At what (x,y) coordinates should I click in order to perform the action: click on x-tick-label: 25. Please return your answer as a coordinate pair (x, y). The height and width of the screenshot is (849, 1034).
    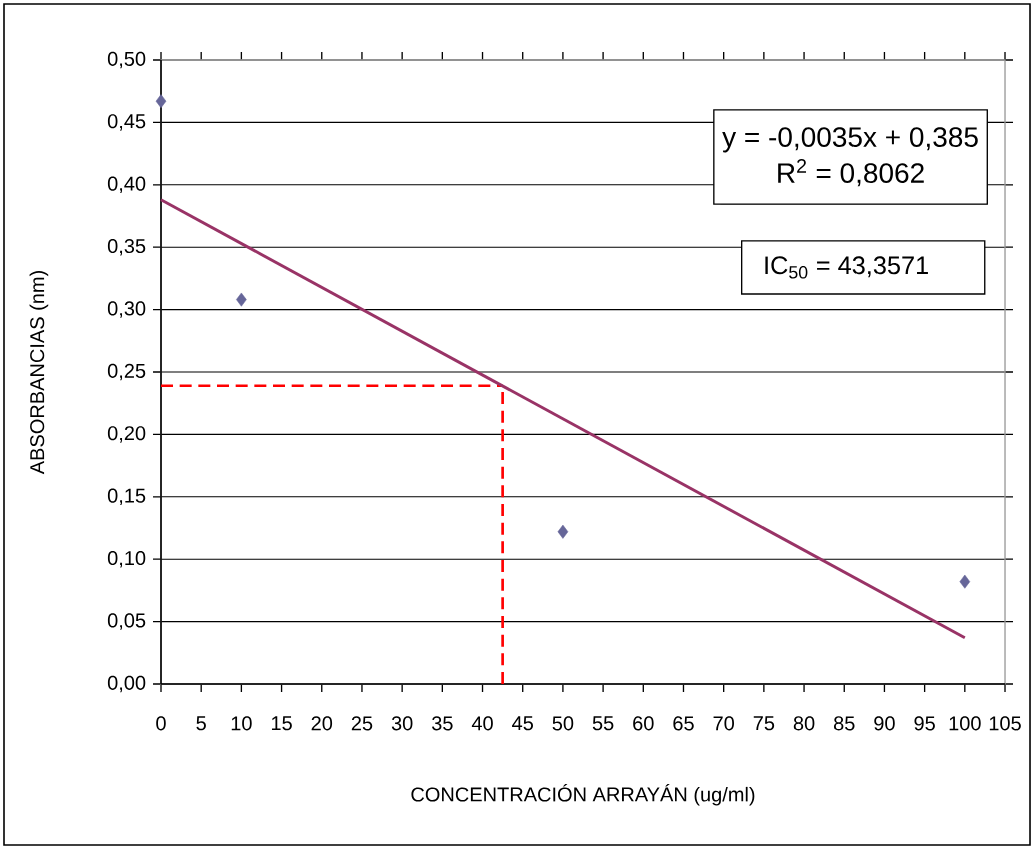
    Looking at the image, I should click on (362, 723).